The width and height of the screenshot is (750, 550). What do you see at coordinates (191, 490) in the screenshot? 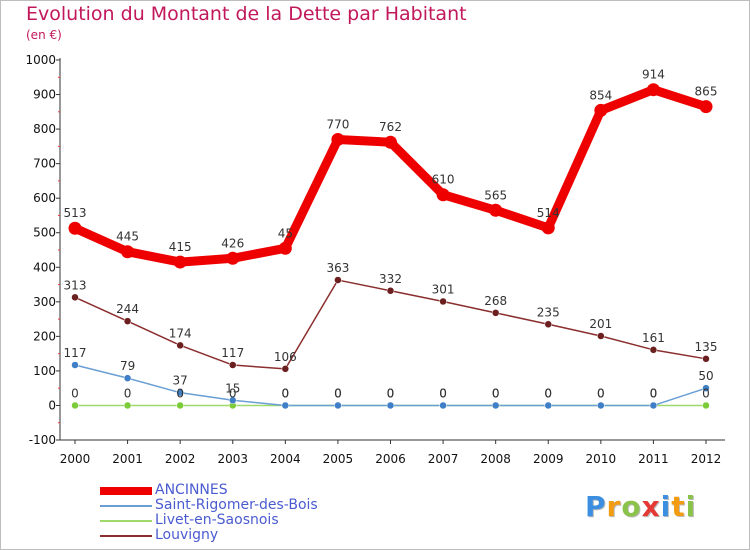
I see `legend-label-ancinnes: ANCINNES` at bounding box center [191, 490].